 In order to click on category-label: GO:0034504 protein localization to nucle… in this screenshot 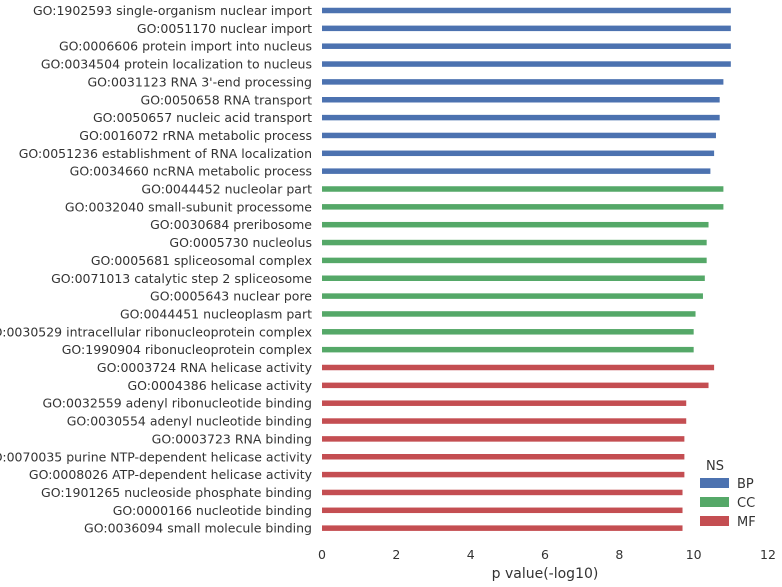, I will do `click(176, 64)`.